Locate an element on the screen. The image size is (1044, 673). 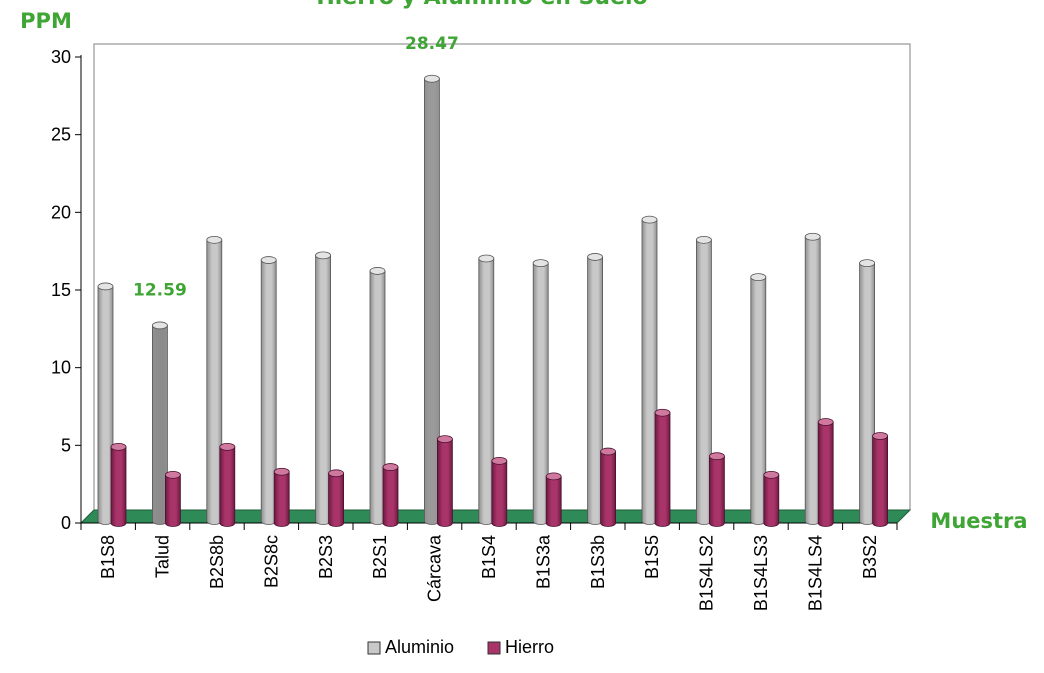
x-tick-label: B1S4 is located at coordinates (489, 557).